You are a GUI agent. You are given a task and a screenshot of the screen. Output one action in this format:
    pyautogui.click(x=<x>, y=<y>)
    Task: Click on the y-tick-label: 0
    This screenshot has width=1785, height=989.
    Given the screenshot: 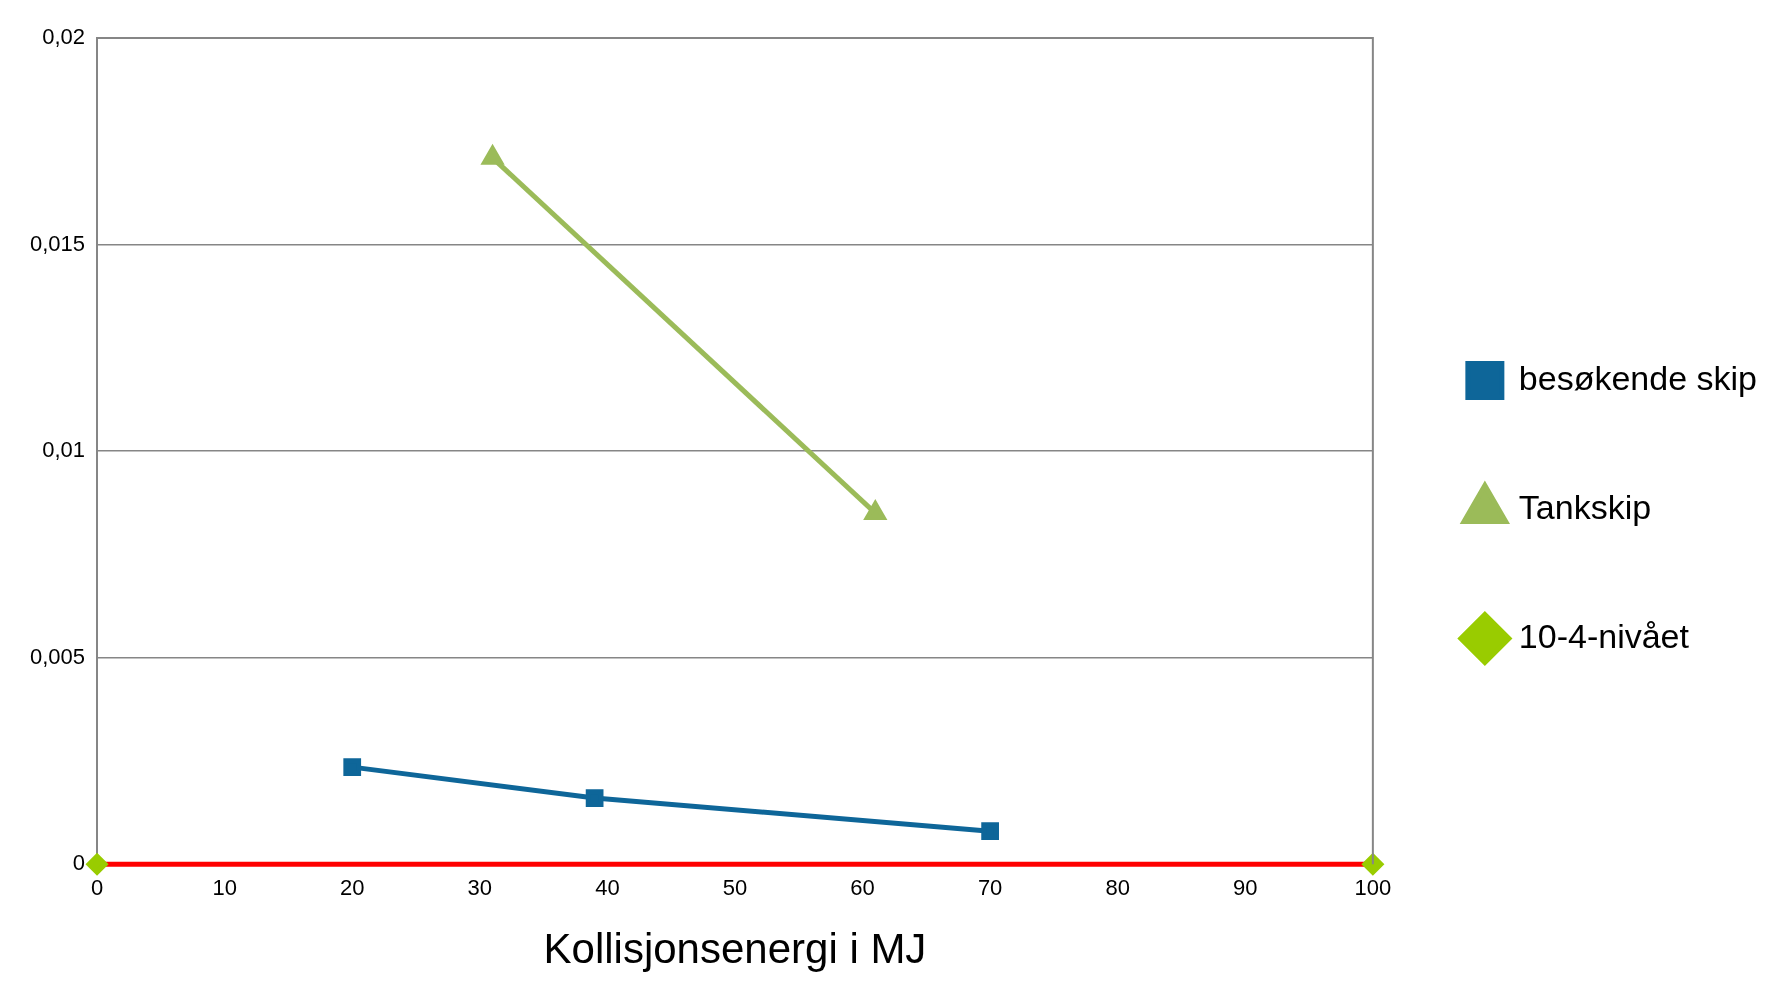 What is the action you would take?
    pyautogui.click(x=79, y=863)
    